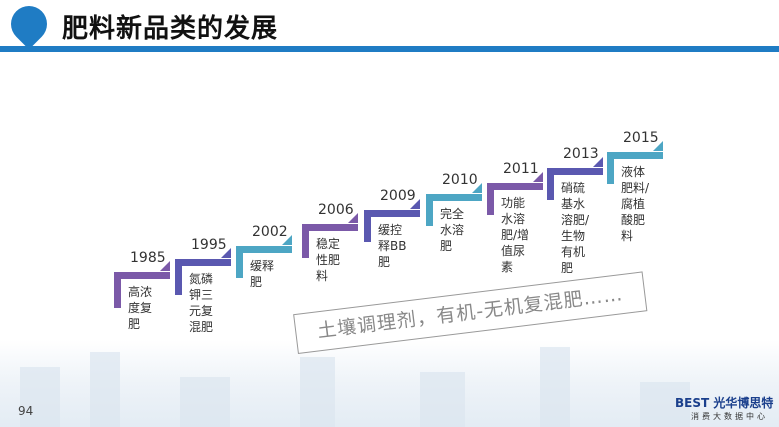  I want to click on step-year: 1995, so click(209, 245).